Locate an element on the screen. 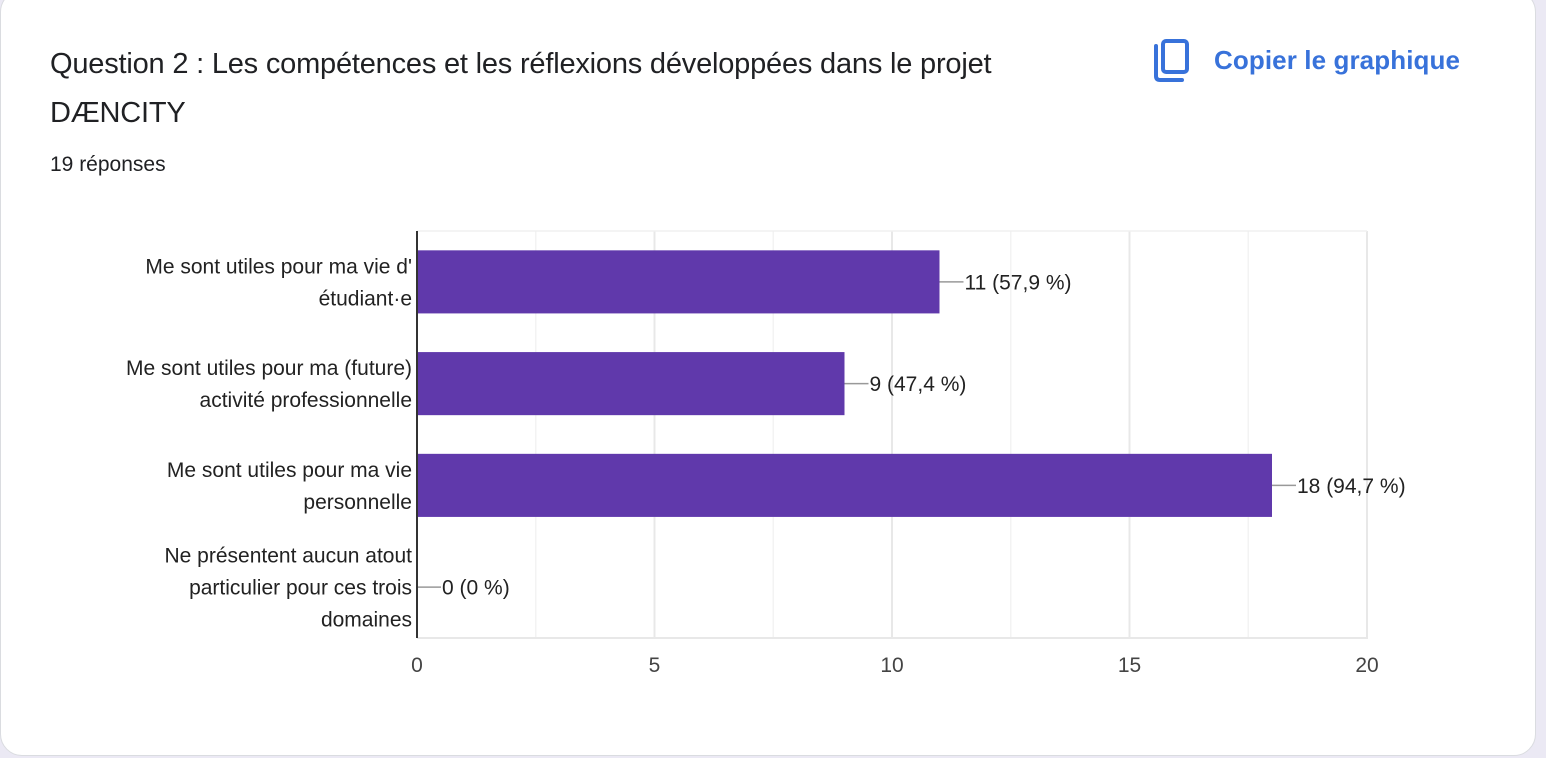  x-tick-label: 15 is located at coordinates (1129, 665).